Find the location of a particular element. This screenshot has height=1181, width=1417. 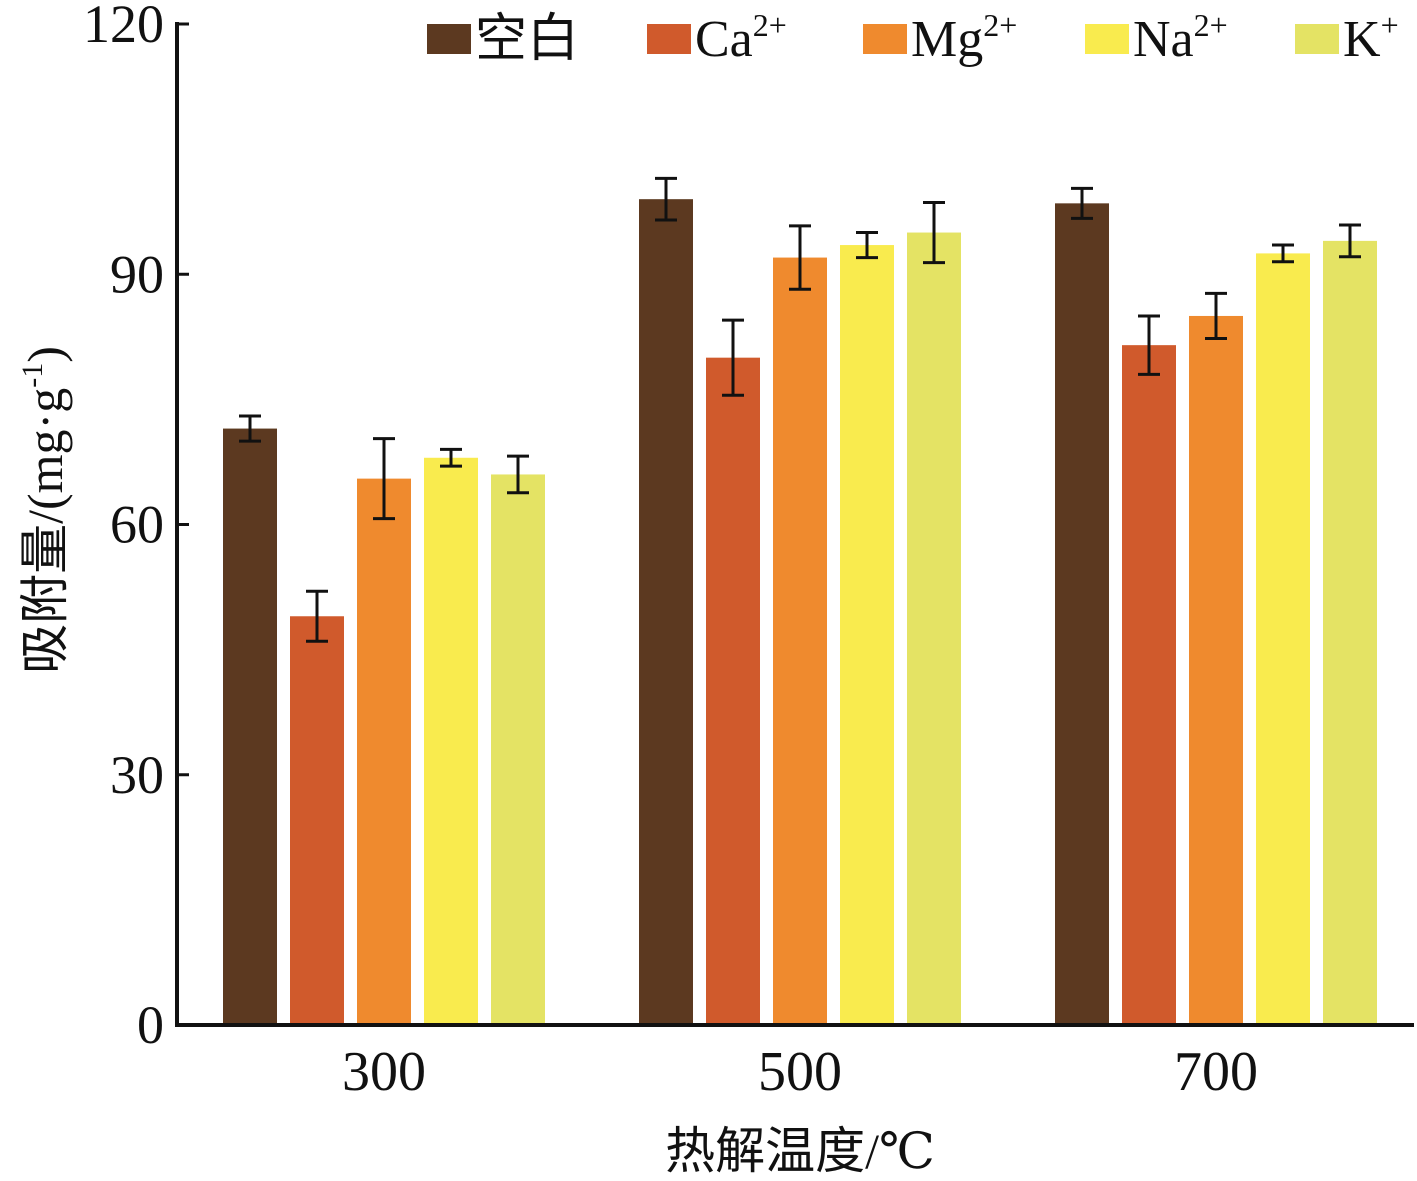

x-category-label: 500 is located at coordinates (800, 1072).